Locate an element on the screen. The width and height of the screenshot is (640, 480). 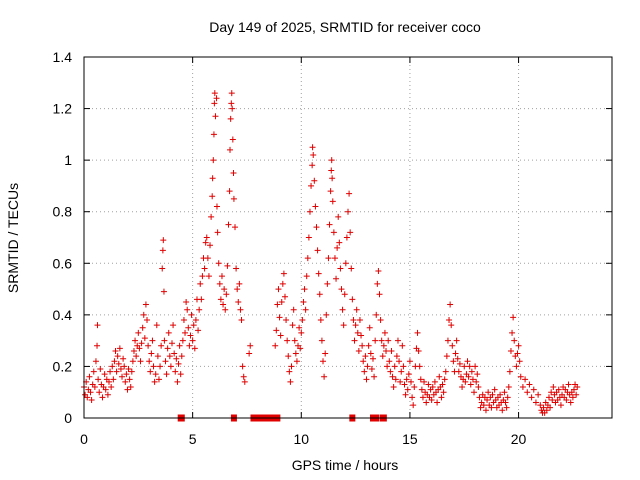
y-tick-label: 0.6 is located at coordinates (63, 263).